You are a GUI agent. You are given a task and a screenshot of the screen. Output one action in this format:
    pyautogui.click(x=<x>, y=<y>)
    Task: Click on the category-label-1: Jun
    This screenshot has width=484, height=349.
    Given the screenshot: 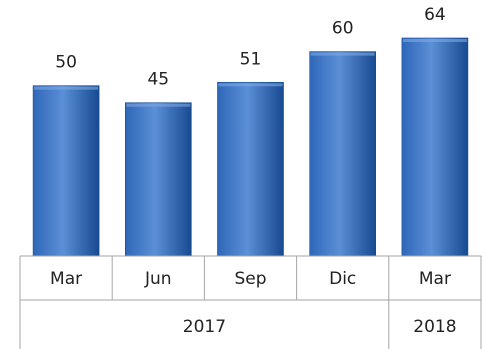 What is the action you would take?
    pyautogui.click(x=158, y=279)
    